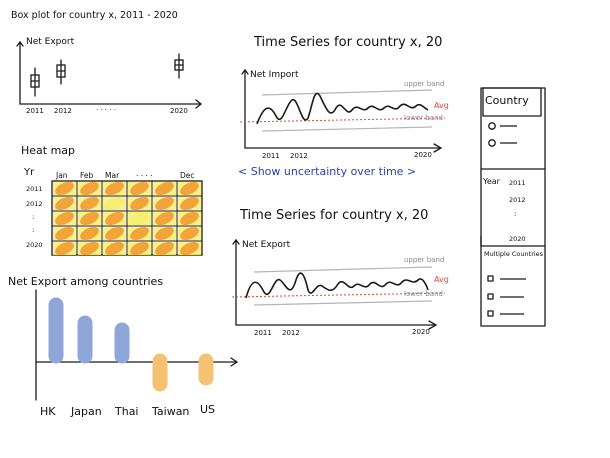 The height and width of the screenshot is (458, 610). What do you see at coordinates (347, 92) in the screenshot?
I see `ts1-upper-band` at bounding box center [347, 92].